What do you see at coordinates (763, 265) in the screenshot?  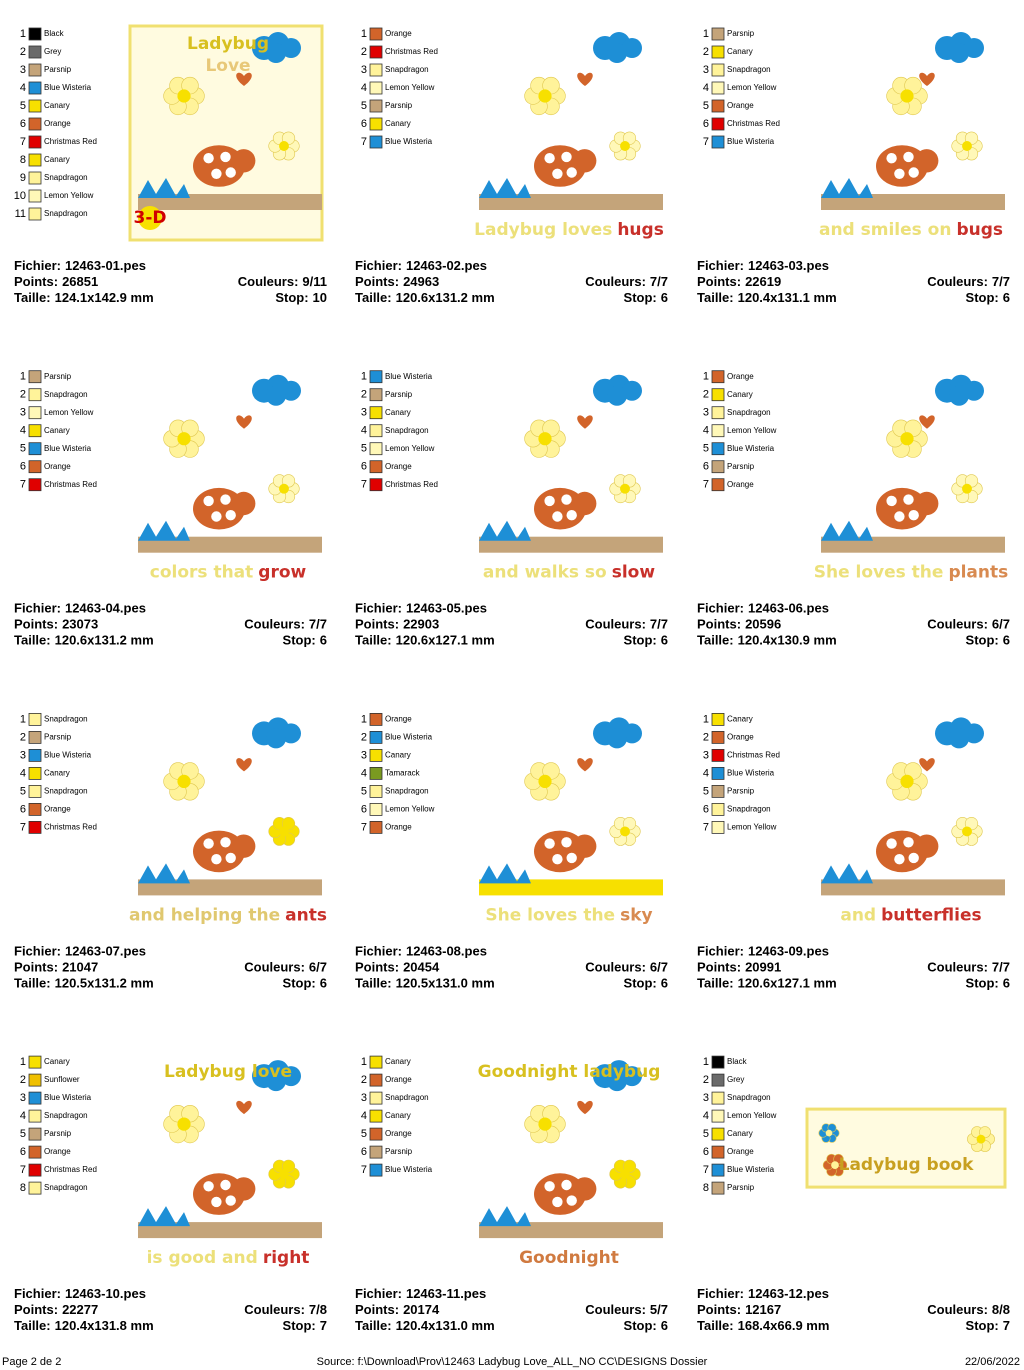 I see `file-name: Fichier: 12463-03.pes` at bounding box center [763, 265].